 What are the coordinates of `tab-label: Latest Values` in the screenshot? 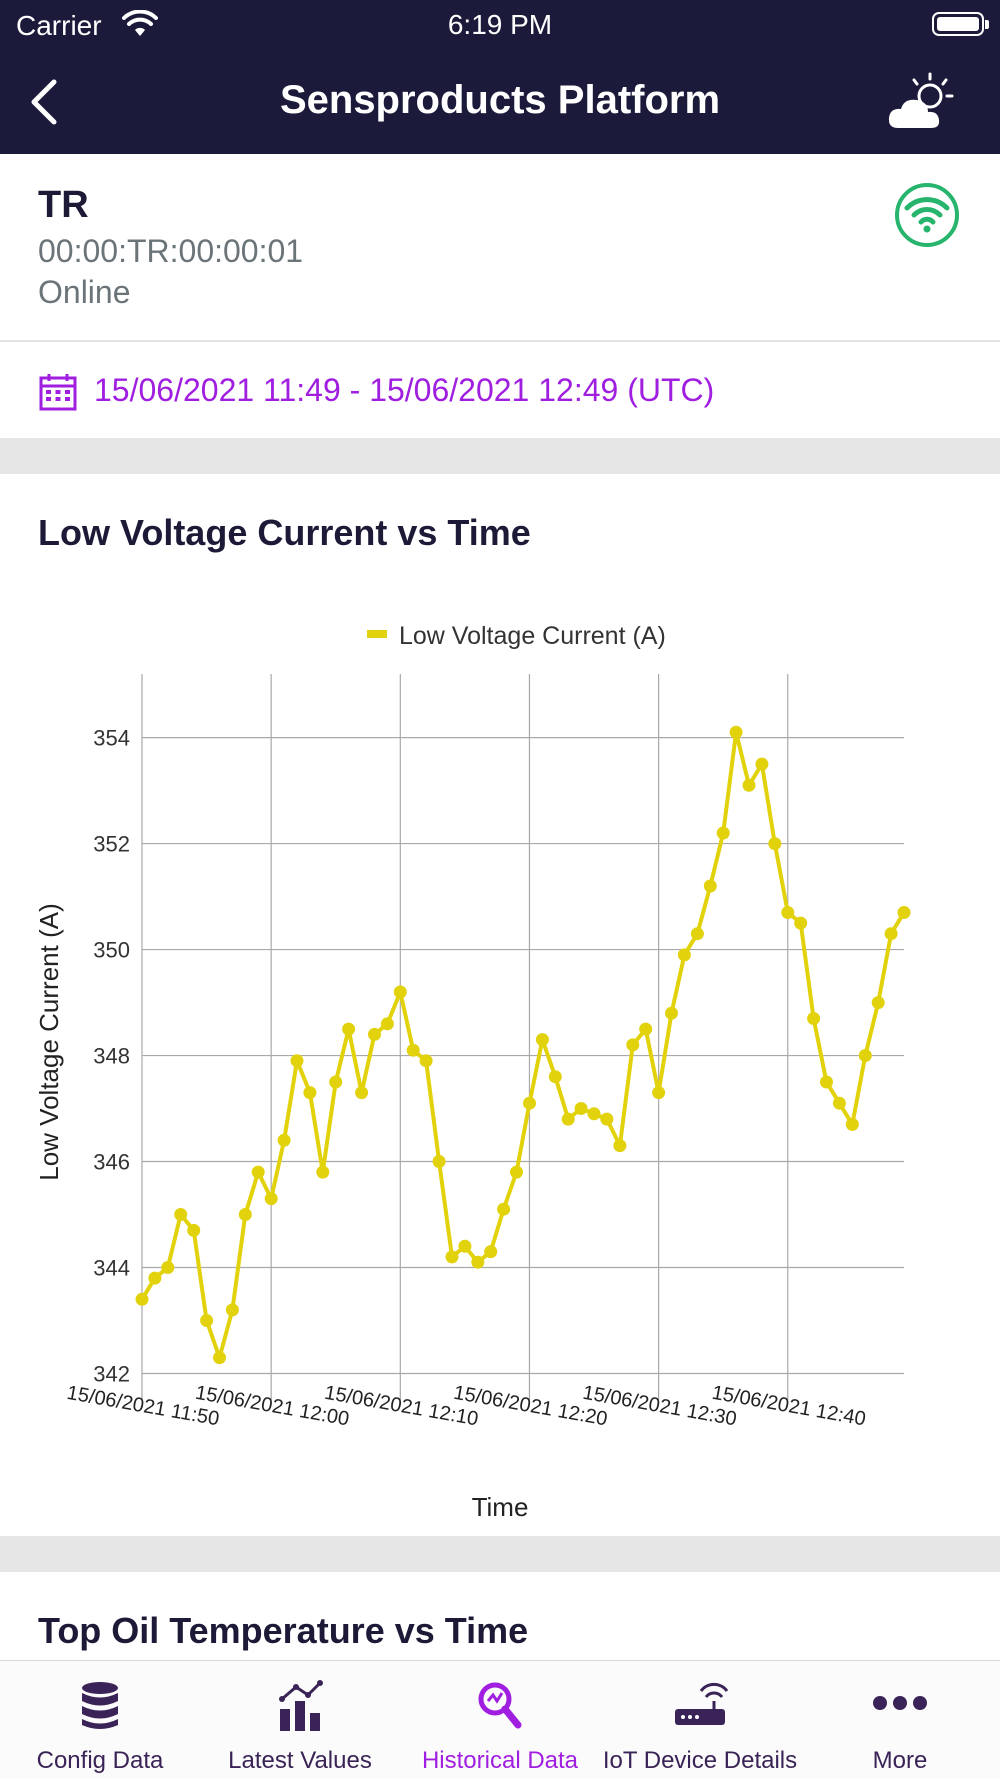 It's located at (300, 1760).